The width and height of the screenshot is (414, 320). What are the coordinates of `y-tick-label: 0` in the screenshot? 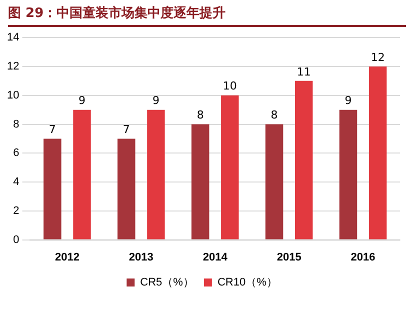 It's located at (16, 240).